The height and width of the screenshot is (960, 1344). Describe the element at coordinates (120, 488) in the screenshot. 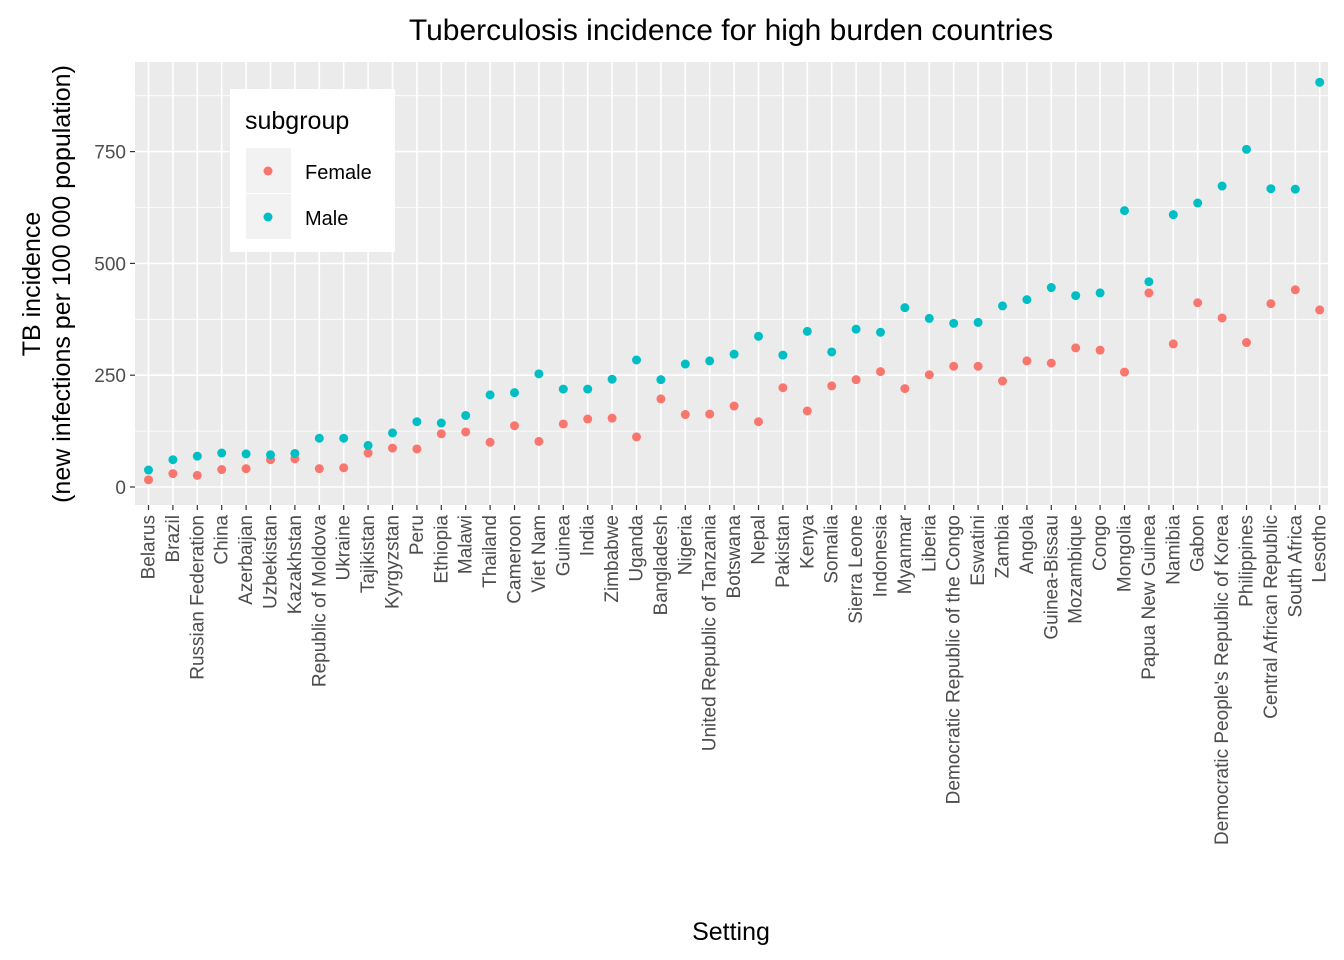

I see `y-tick-label: 0` at that location.